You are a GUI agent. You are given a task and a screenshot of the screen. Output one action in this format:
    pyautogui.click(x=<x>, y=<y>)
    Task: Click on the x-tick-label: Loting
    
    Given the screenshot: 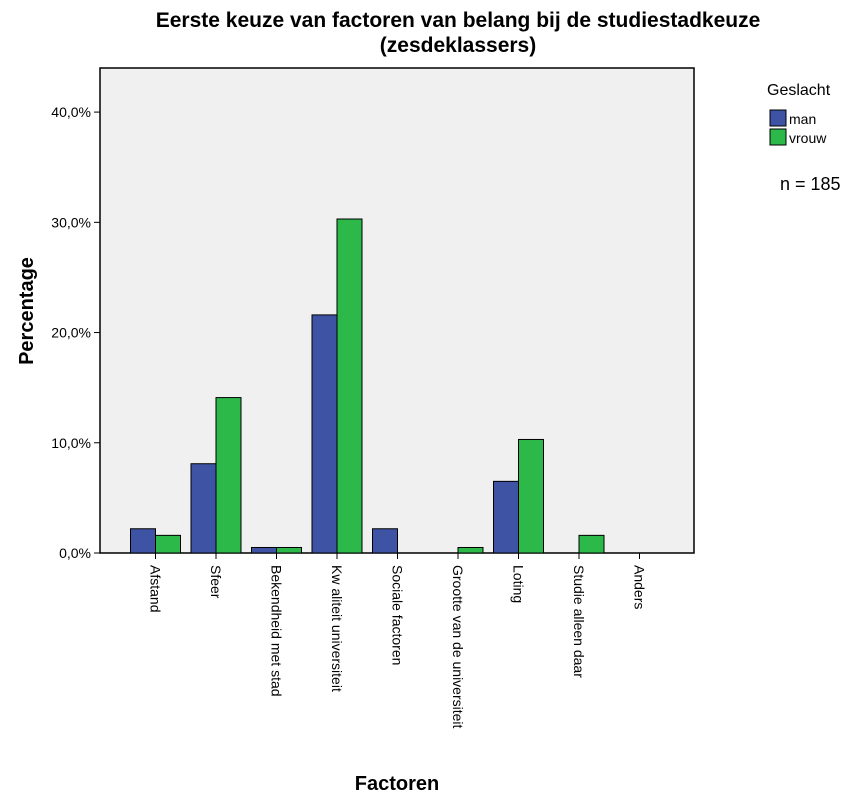 What is the action you would take?
    pyautogui.click(x=519, y=584)
    